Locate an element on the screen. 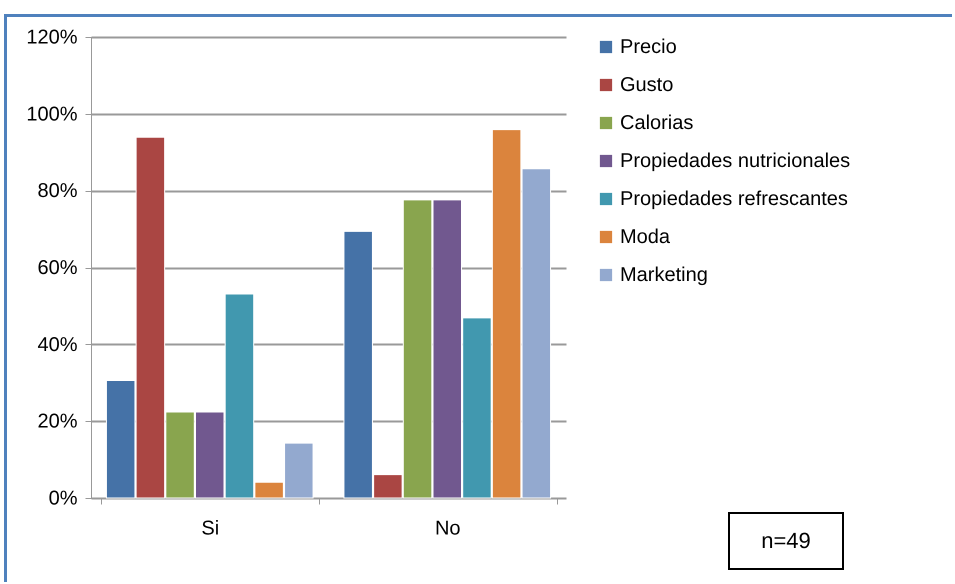 The width and height of the screenshot is (955, 584). x-tick-label: Si is located at coordinates (210, 529).